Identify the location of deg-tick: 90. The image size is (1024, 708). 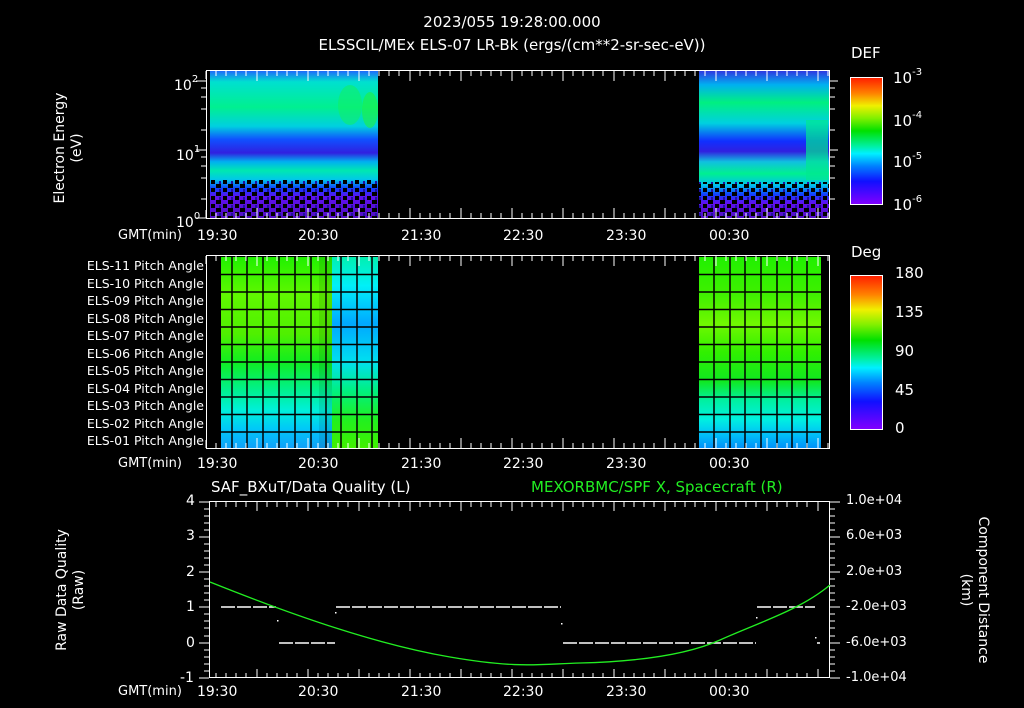
(905, 351).